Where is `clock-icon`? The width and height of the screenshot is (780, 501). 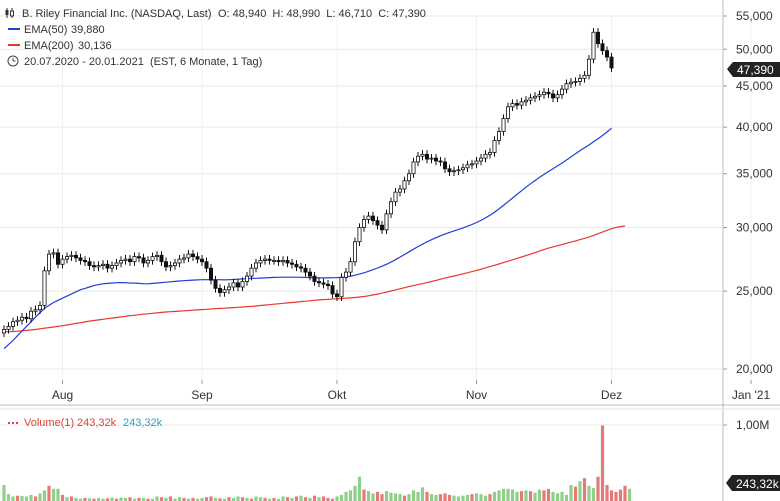 clock-icon is located at coordinates (13, 61).